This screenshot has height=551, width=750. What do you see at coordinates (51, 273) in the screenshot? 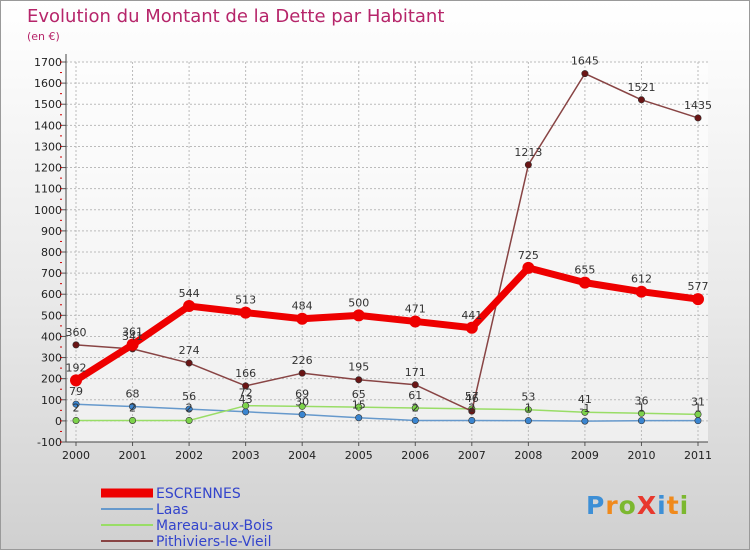
I see `y-tick-label: 700` at bounding box center [51, 273].